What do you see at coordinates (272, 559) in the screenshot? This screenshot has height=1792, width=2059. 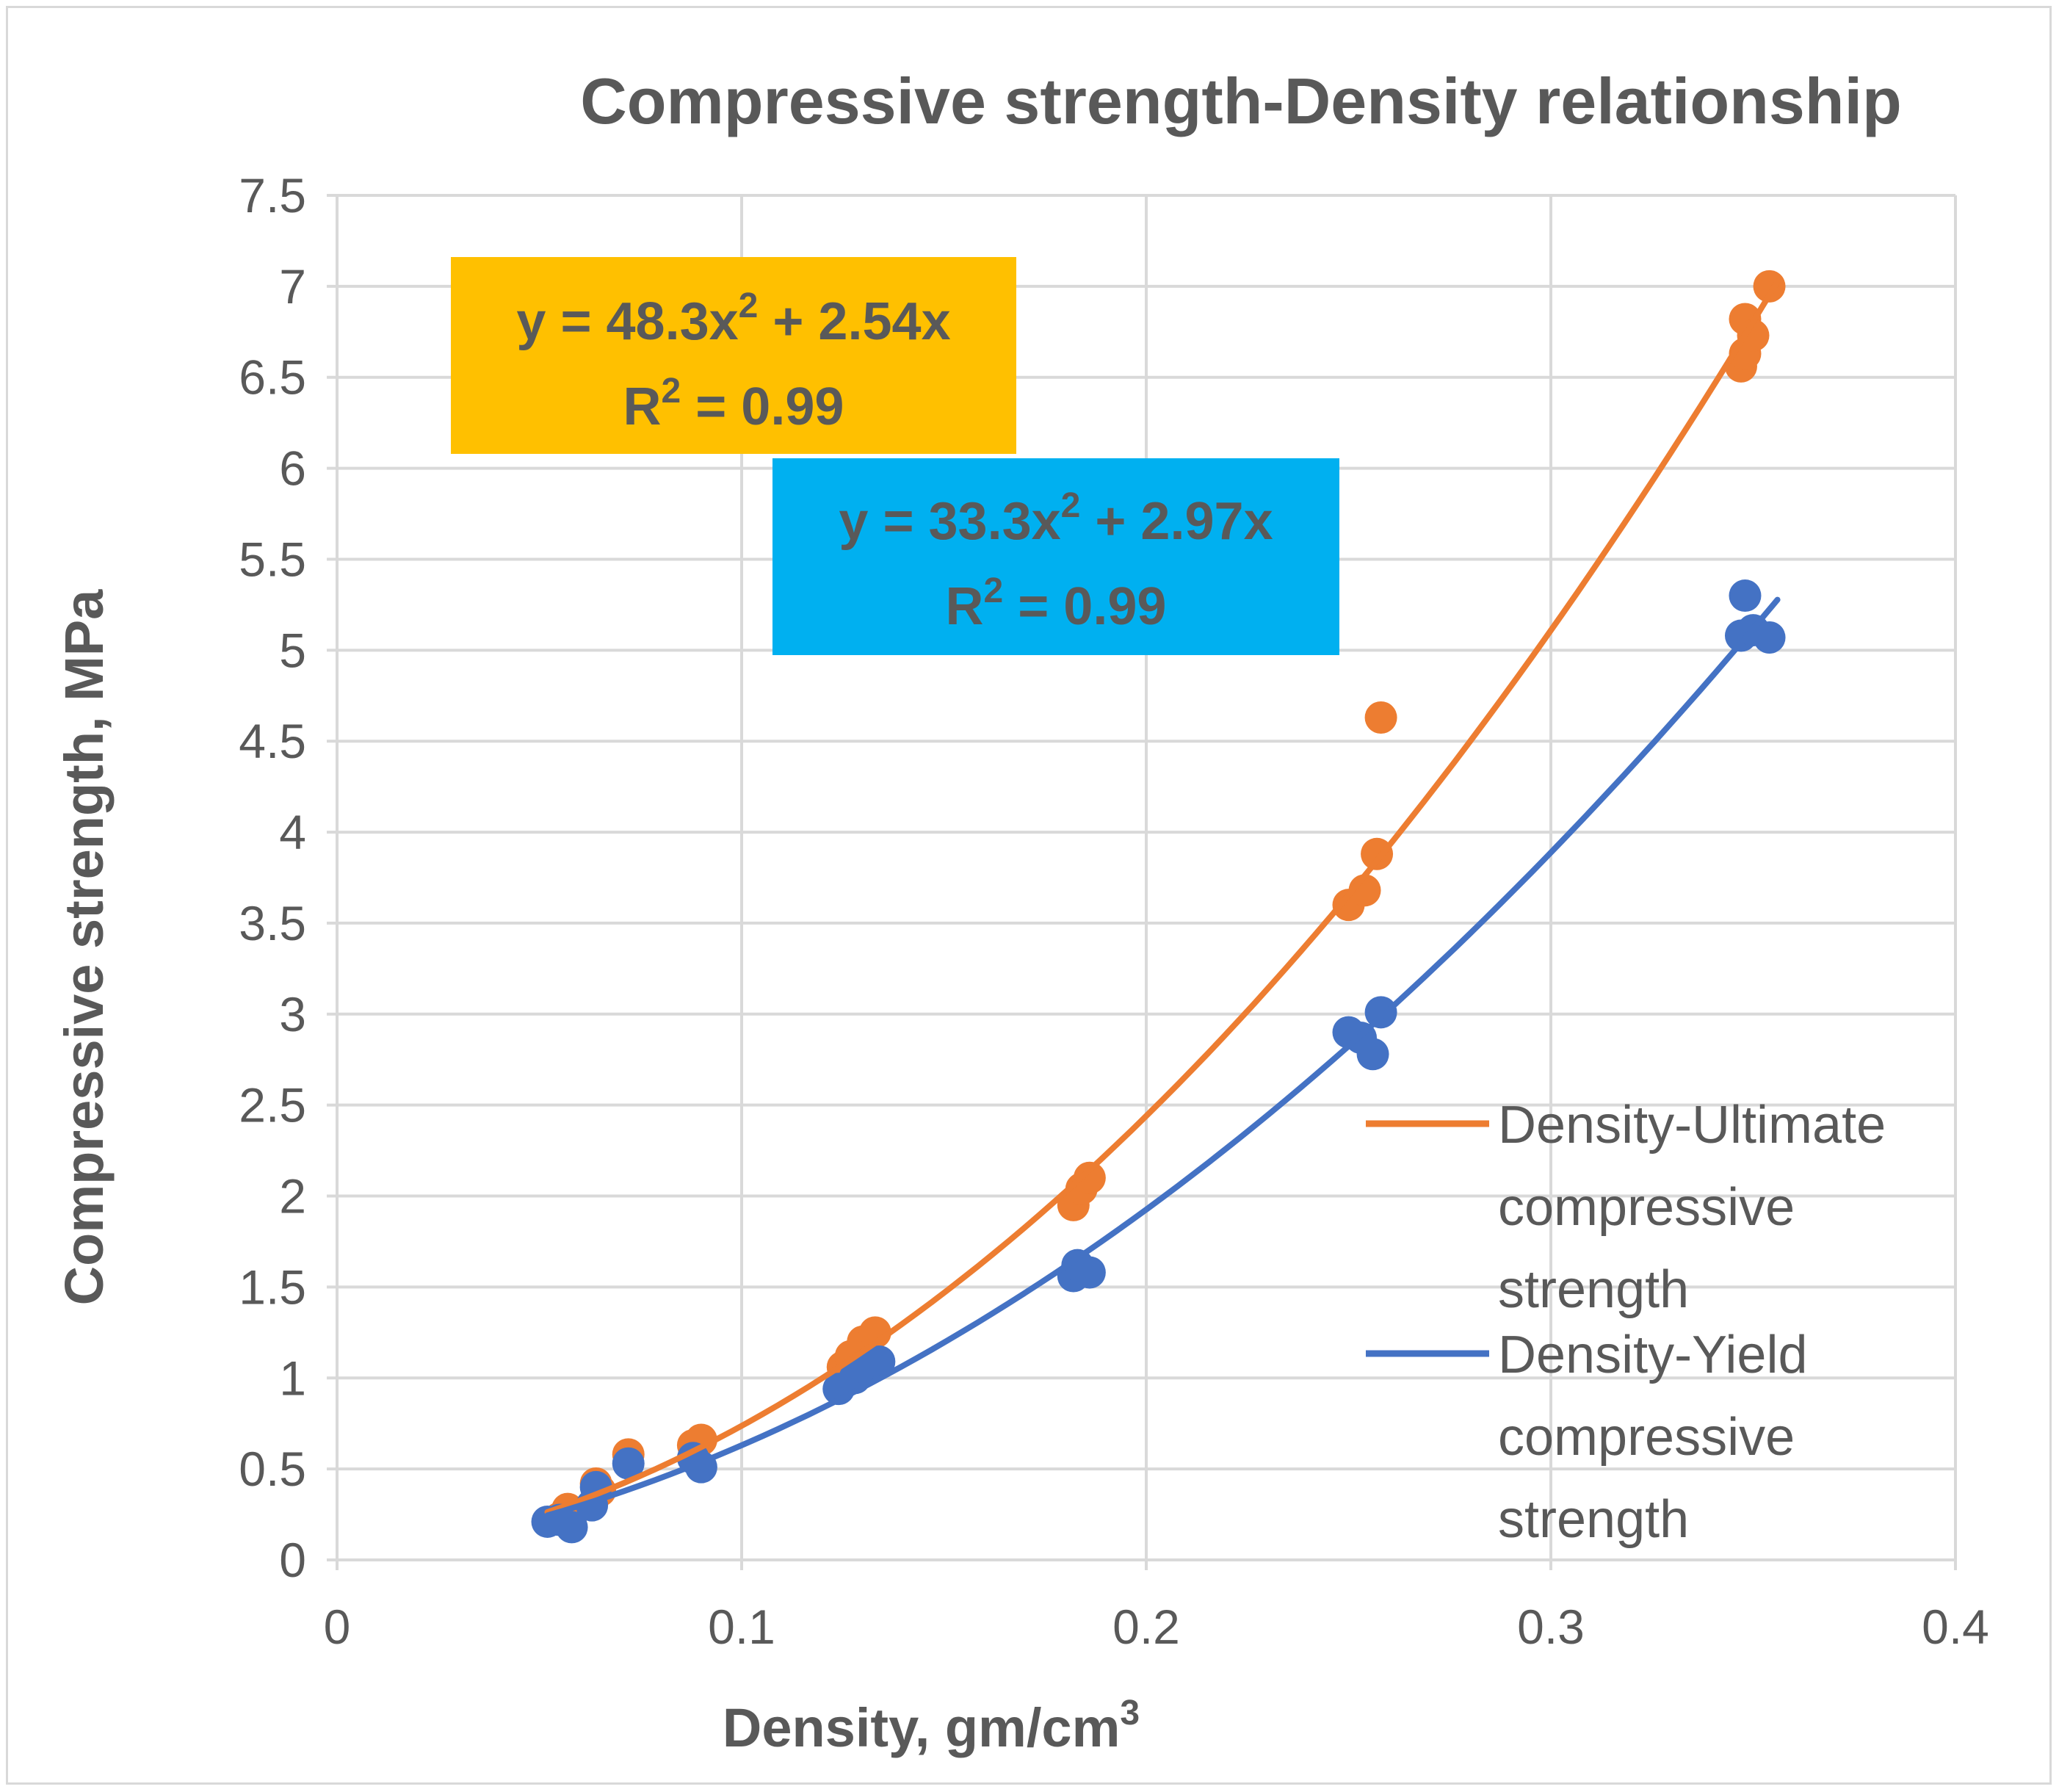 I see `y-tick-label: 5.5` at bounding box center [272, 559].